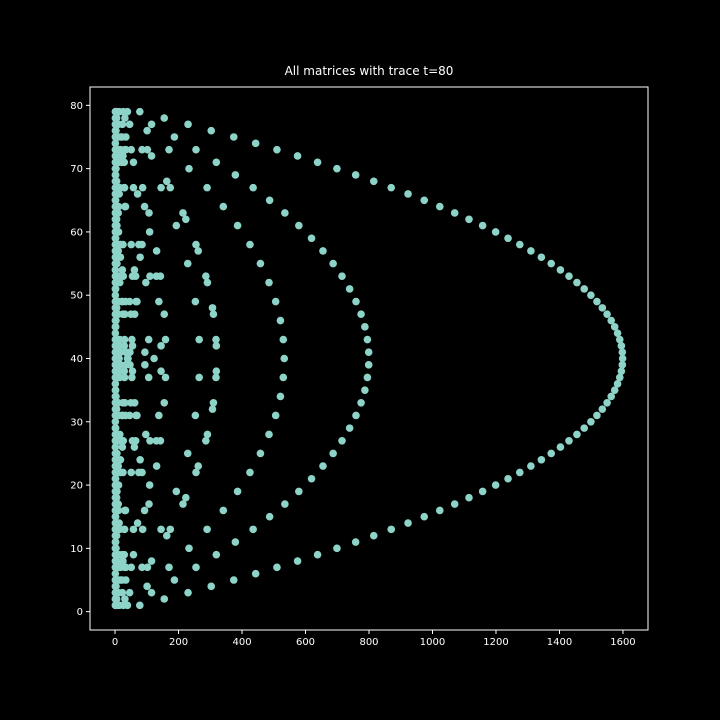 The image size is (720, 720). What do you see at coordinates (432, 642) in the screenshot?
I see `x-tick-label: 1000` at bounding box center [432, 642].